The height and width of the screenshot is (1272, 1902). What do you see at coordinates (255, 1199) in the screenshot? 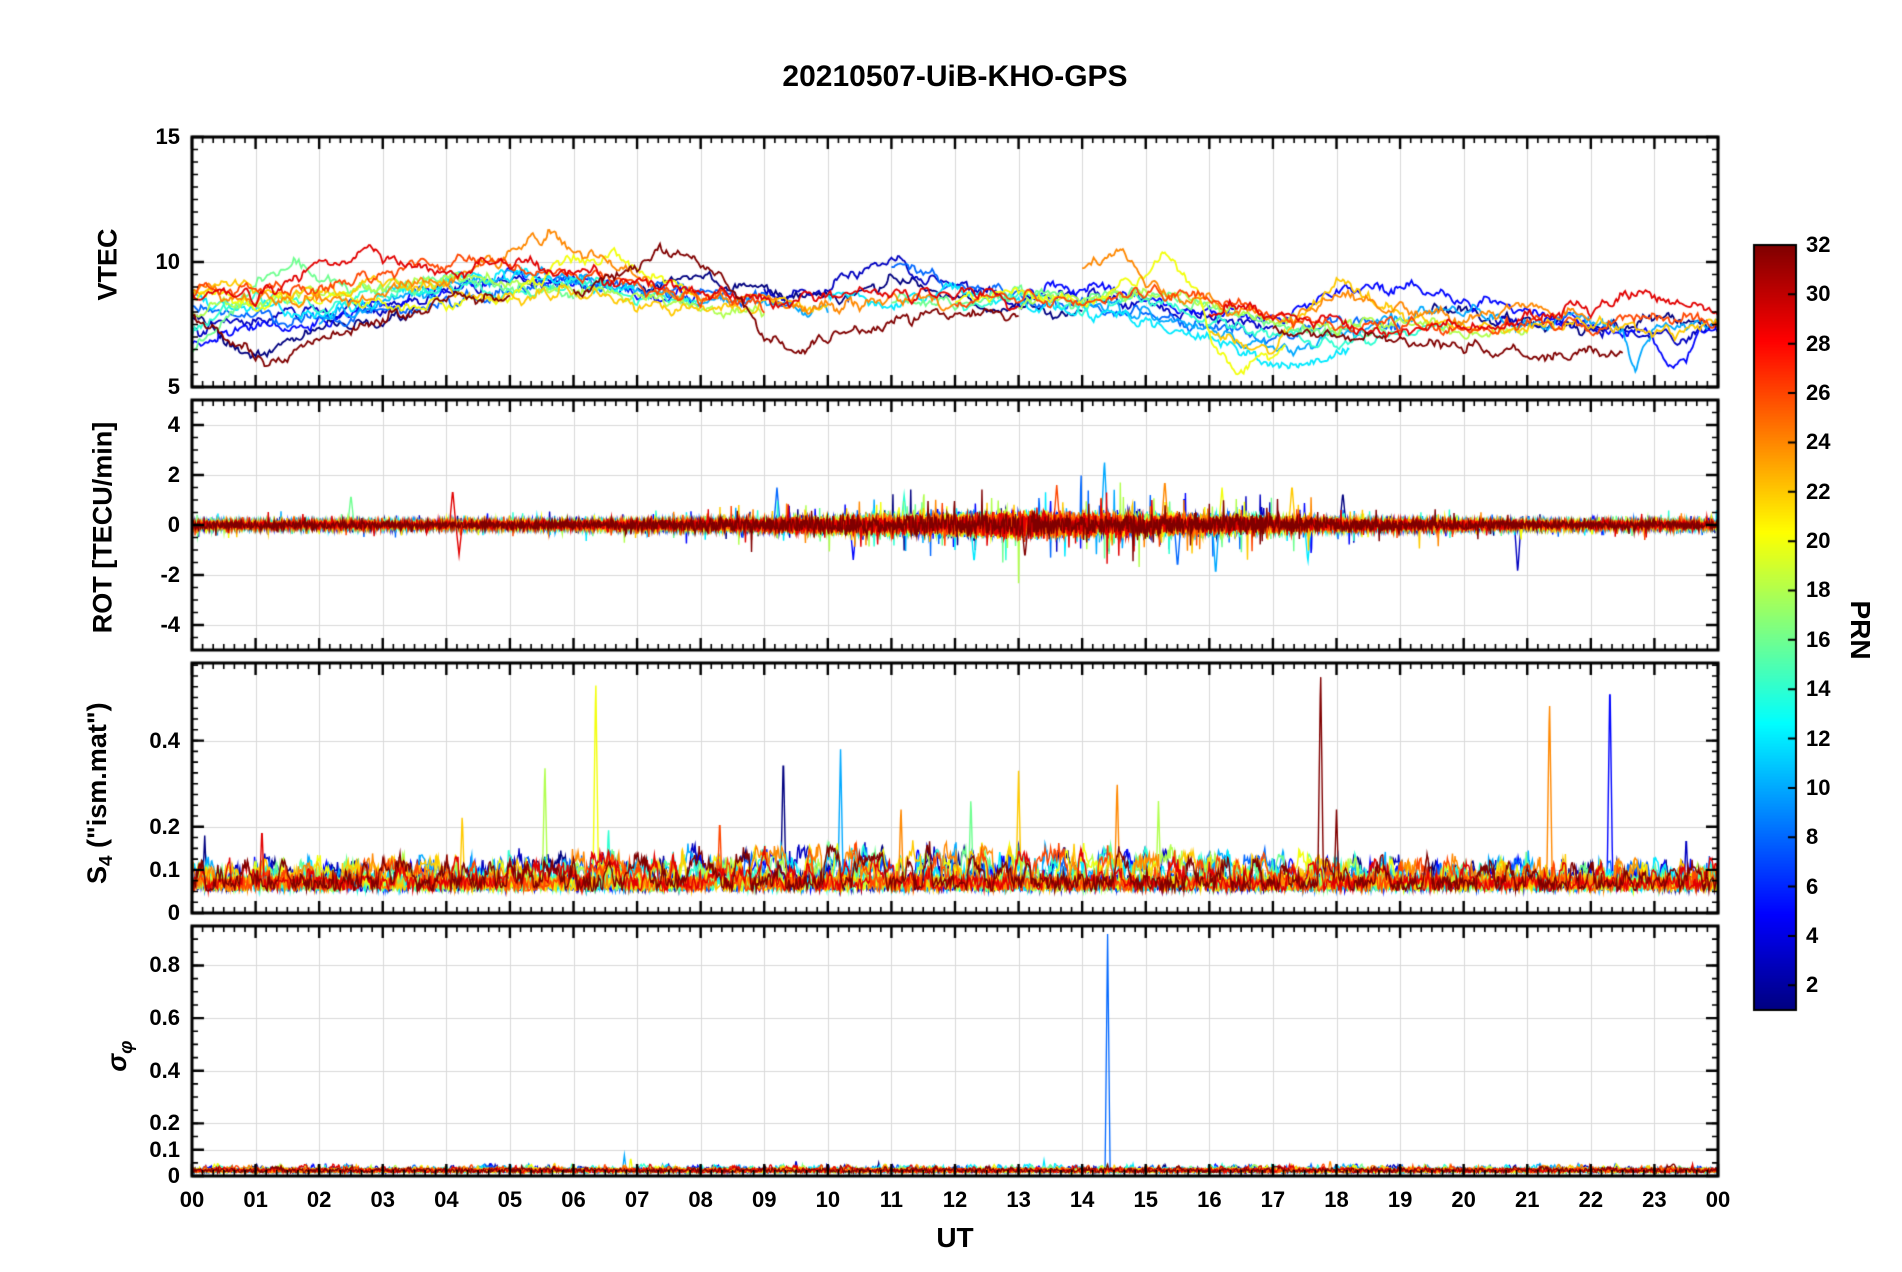
I see `x-tick-label: 01` at bounding box center [255, 1199].